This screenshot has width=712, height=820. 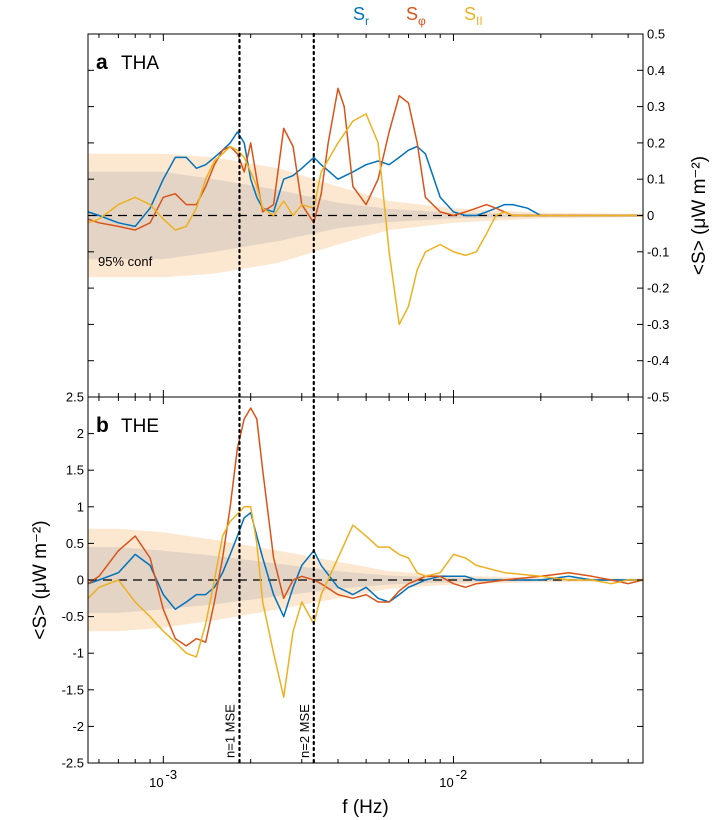 I want to click on legend-entry-sphi: Sφ, so click(x=416, y=16).